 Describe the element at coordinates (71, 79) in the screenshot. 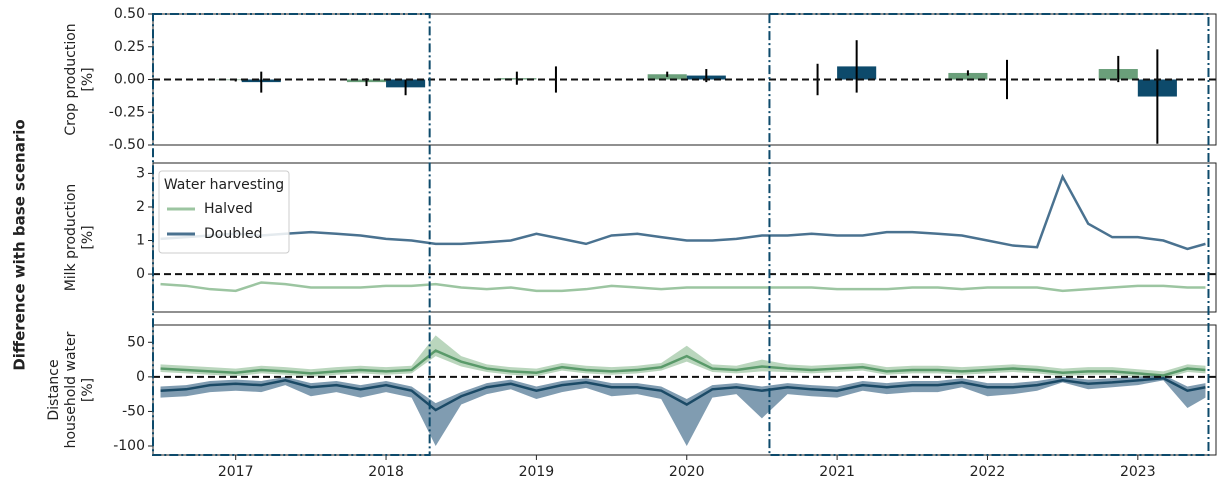

I see `y-axis-label: Crop production` at that location.